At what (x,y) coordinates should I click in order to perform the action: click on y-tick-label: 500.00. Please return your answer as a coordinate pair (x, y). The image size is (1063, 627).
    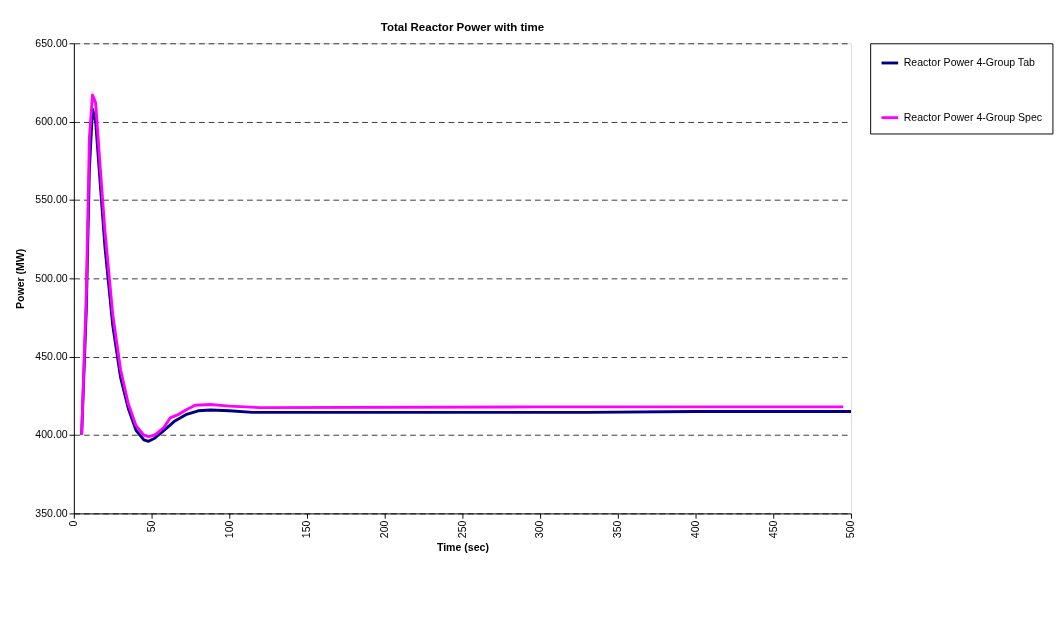
    Looking at the image, I should click on (51, 277).